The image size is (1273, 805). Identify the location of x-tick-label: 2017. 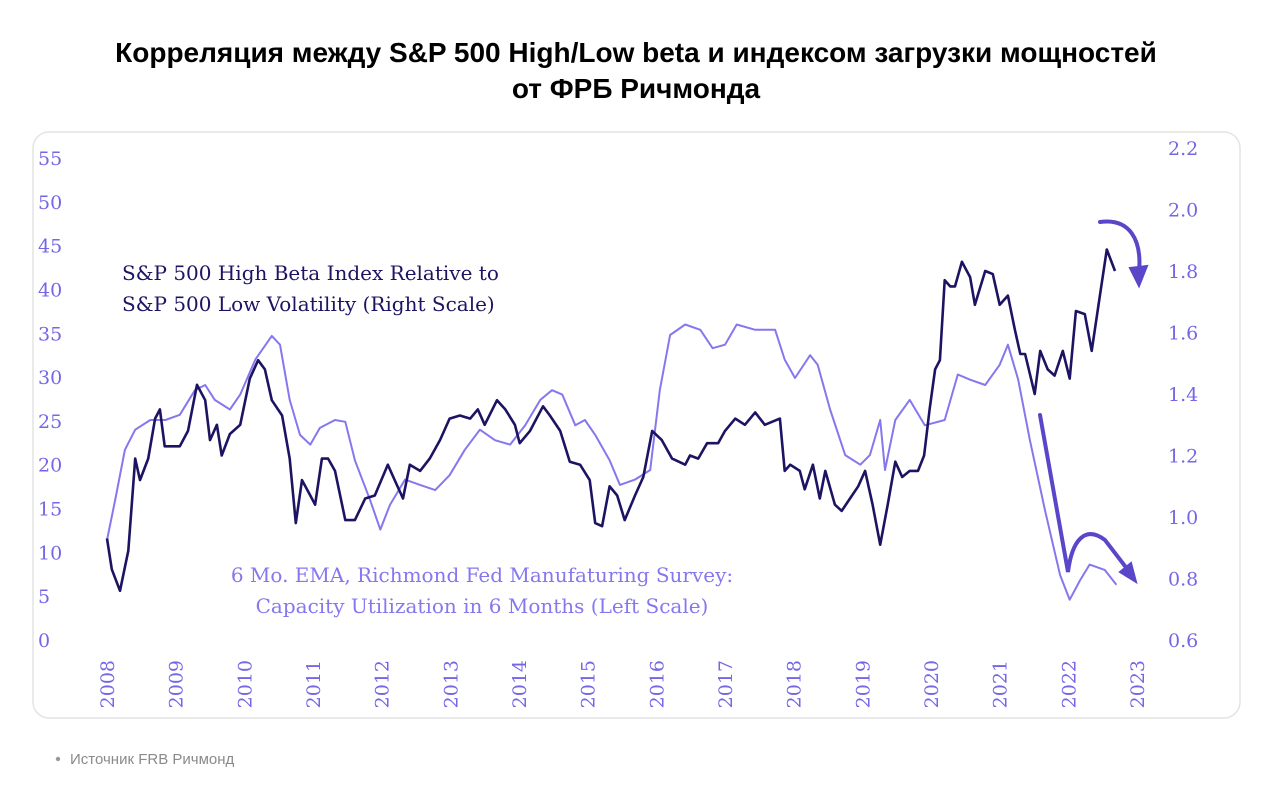
(726, 684).